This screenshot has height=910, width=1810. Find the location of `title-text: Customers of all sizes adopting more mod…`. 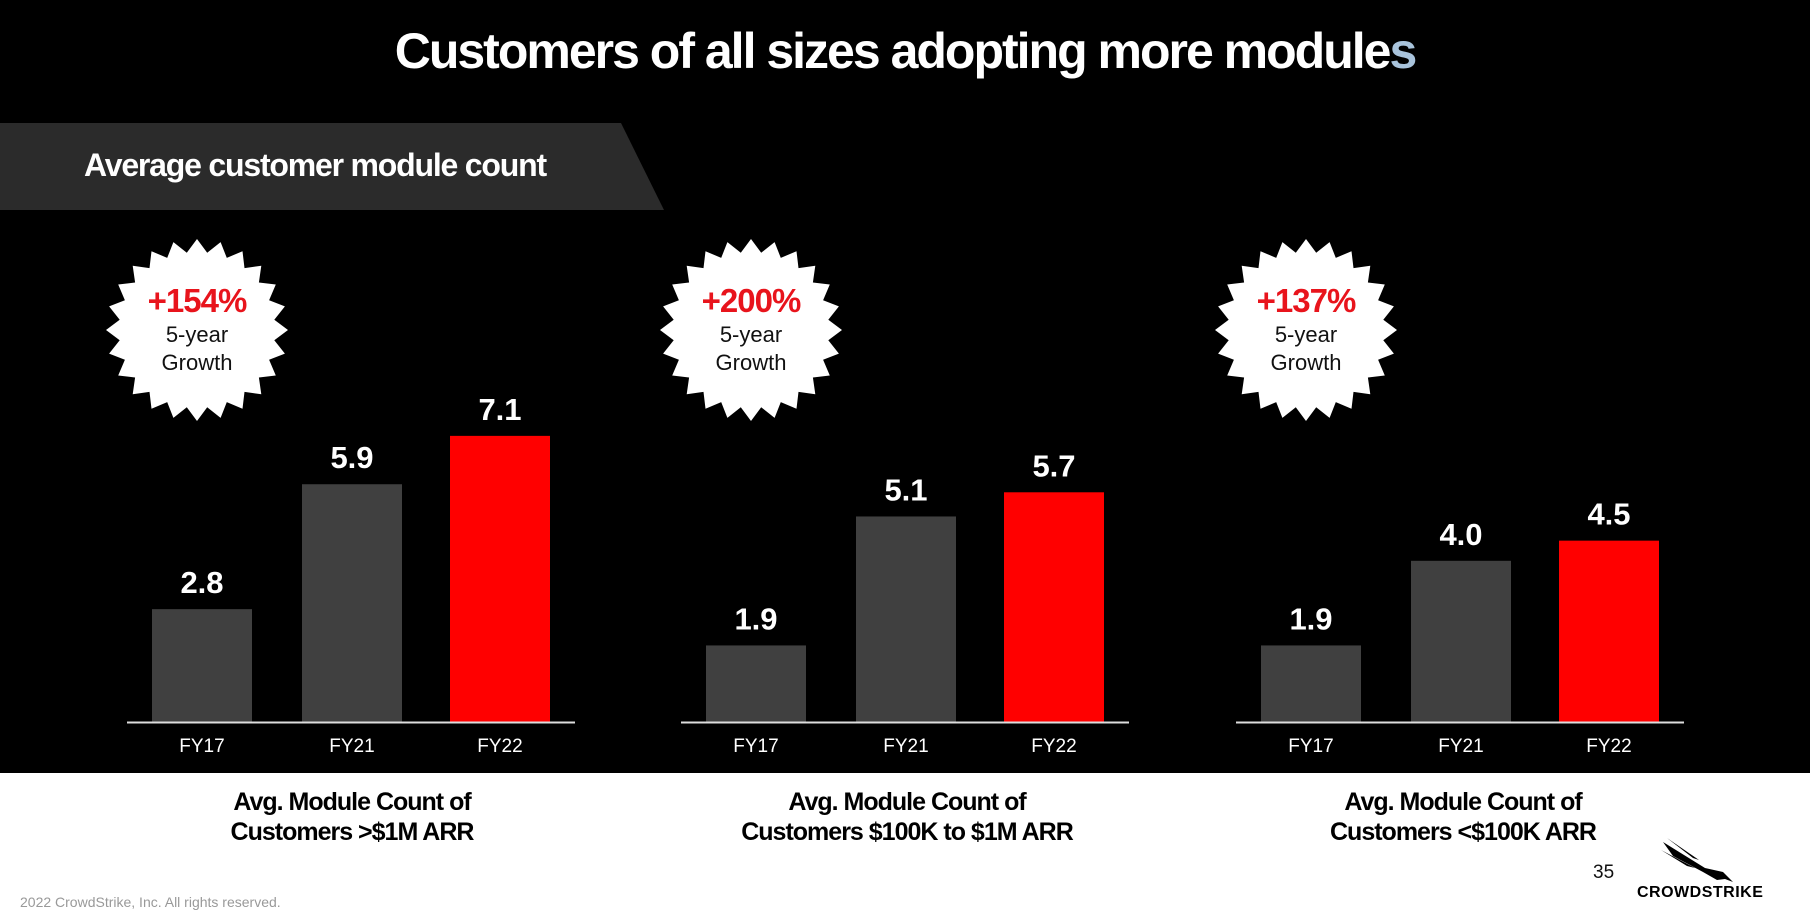

title-text: Customers of all sizes adopting more mod… is located at coordinates (893, 51).